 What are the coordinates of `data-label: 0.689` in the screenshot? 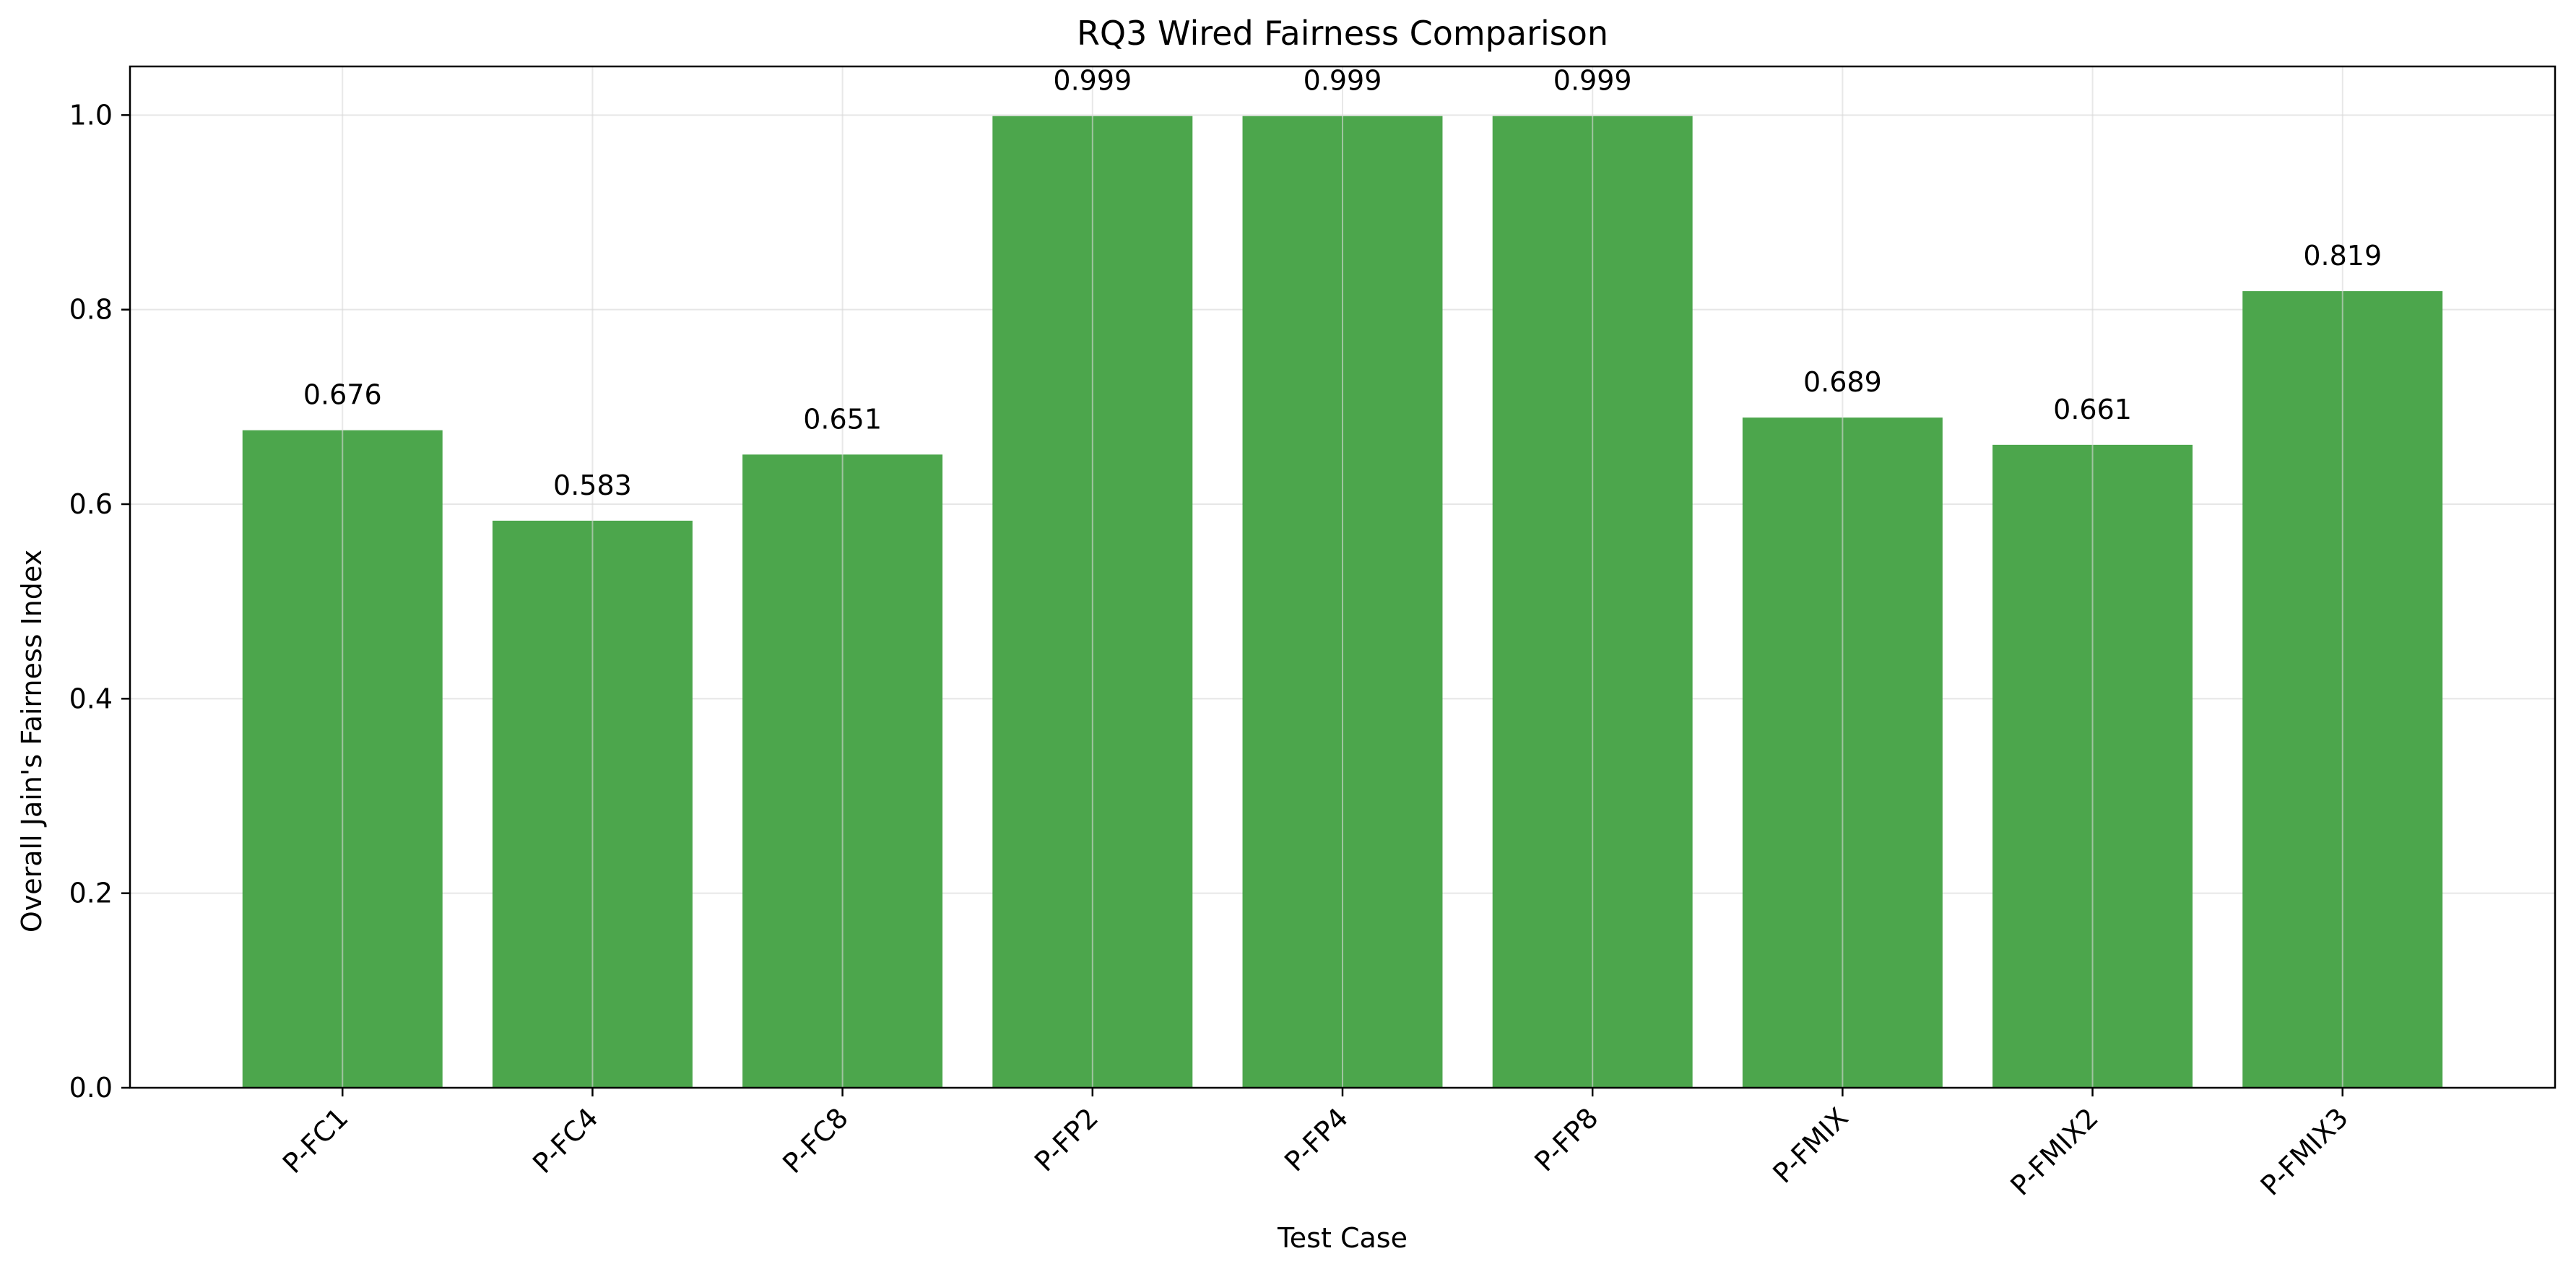 It's located at (1842, 382).